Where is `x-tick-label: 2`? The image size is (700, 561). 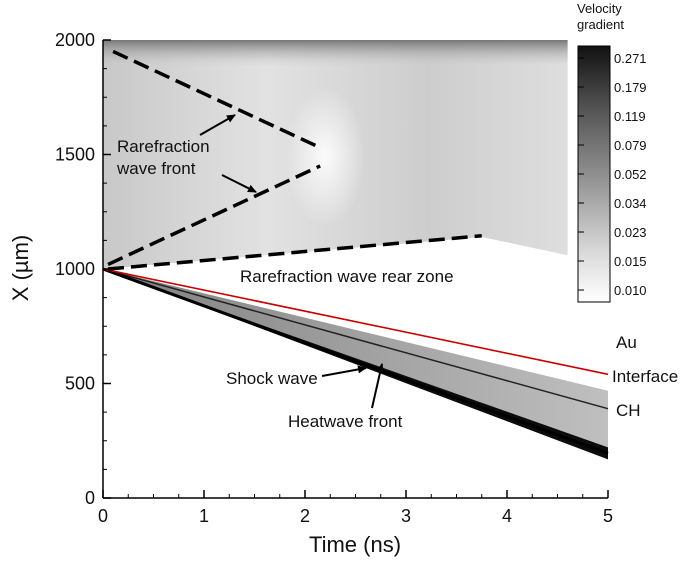
x-tick-label: 2 is located at coordinates (305, 516).